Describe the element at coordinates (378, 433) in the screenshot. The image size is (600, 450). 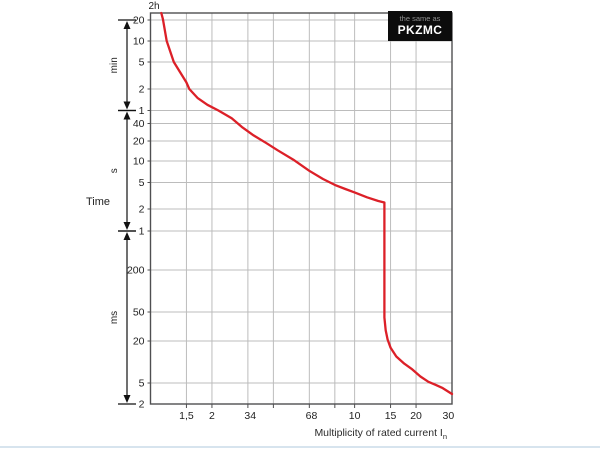
I see `x-axis-title-text: Multiplicity of rated current I` at that location.